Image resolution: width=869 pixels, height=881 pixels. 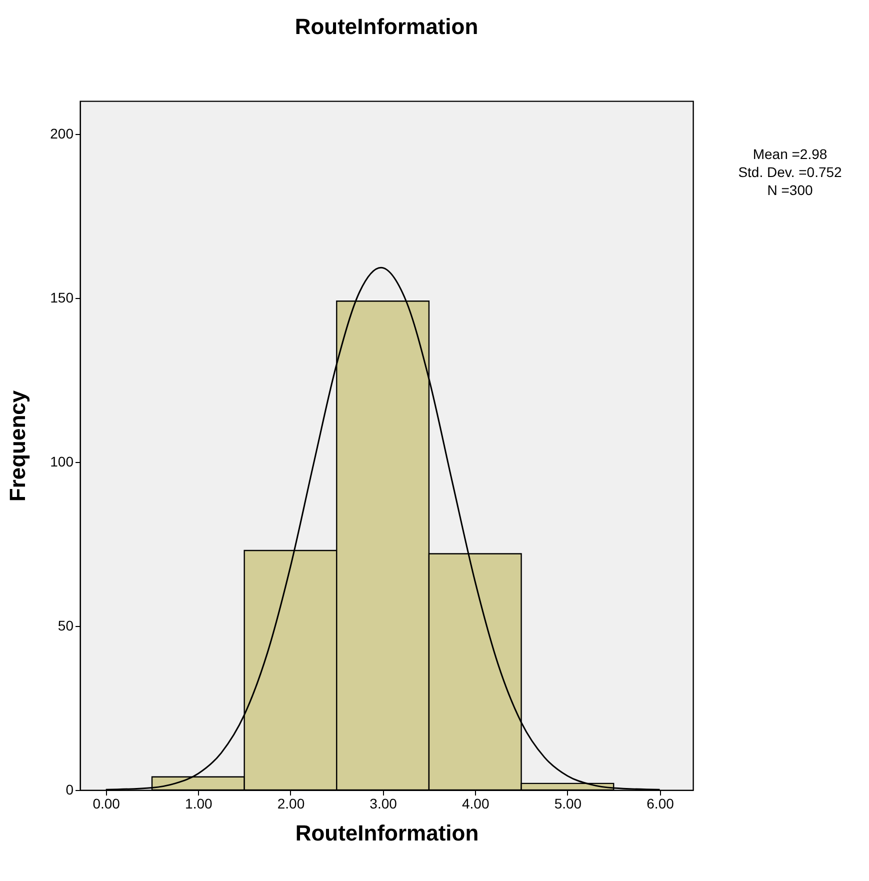 What do you see at coordinates (790, 190) in the screenshot?
I see `text: N =300` at bounding box center [790, 190].